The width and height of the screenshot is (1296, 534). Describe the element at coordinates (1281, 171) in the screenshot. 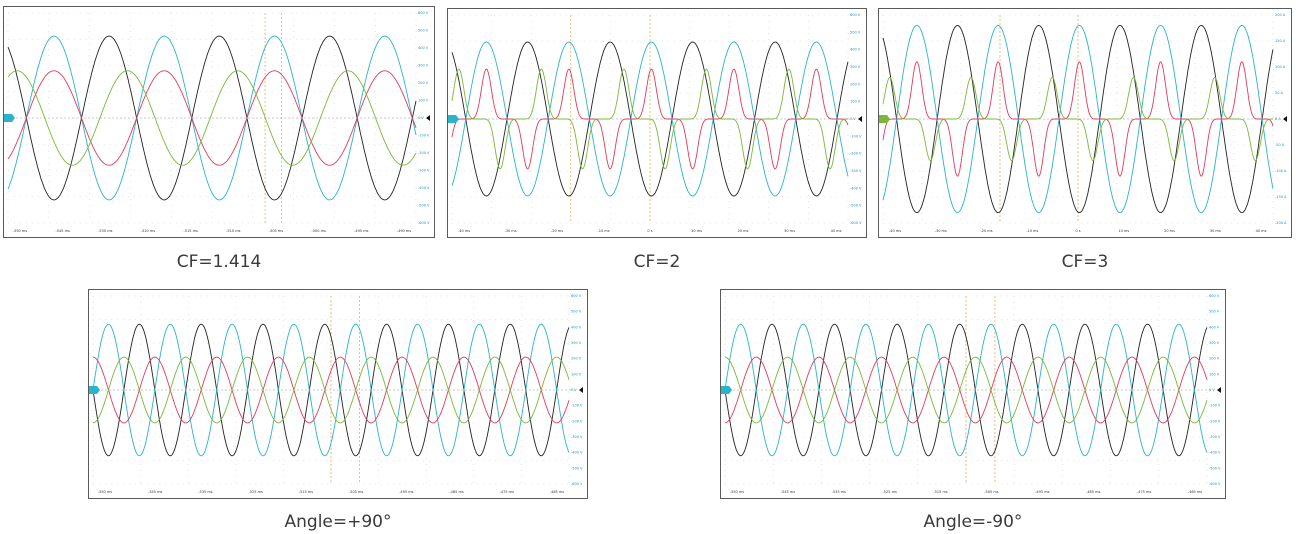

I see `y-tick-label: -100 A` at that location.